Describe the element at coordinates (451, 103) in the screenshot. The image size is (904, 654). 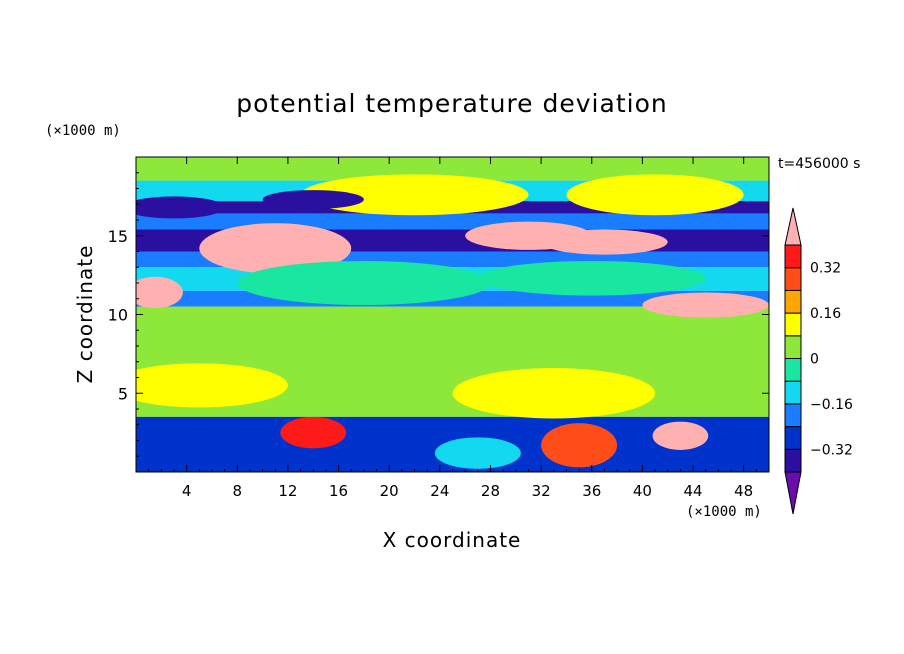
I see `chart-title: potential temperature deviation` at that location.